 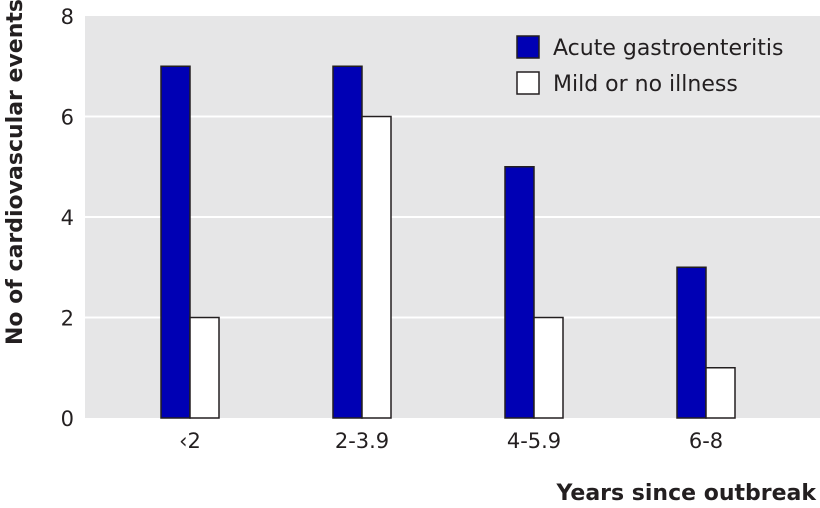 What do you see at coordinates (15, 172) in the screenshot?
I see `y-axis-title: No of cardiovascular events` at bounding box center [15, 172].